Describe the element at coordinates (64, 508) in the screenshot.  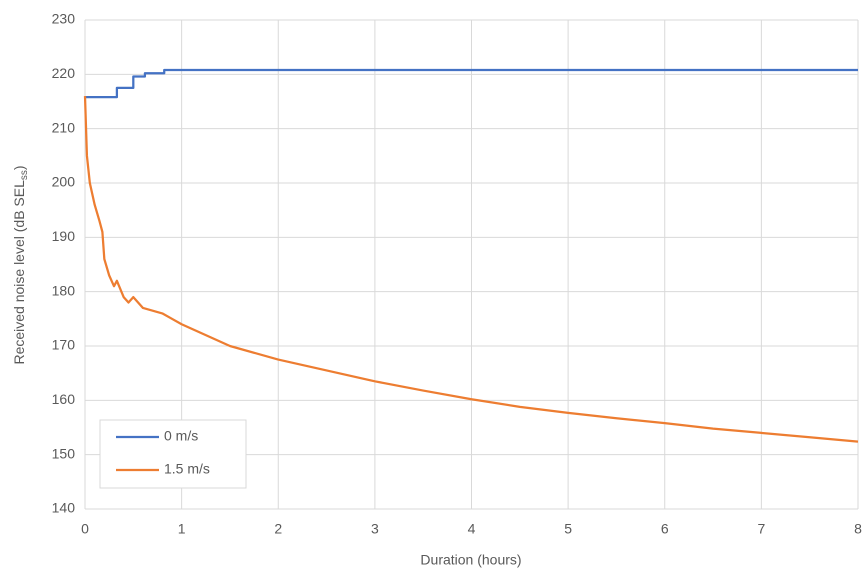
I see `y-tick-label: 140` at that location.